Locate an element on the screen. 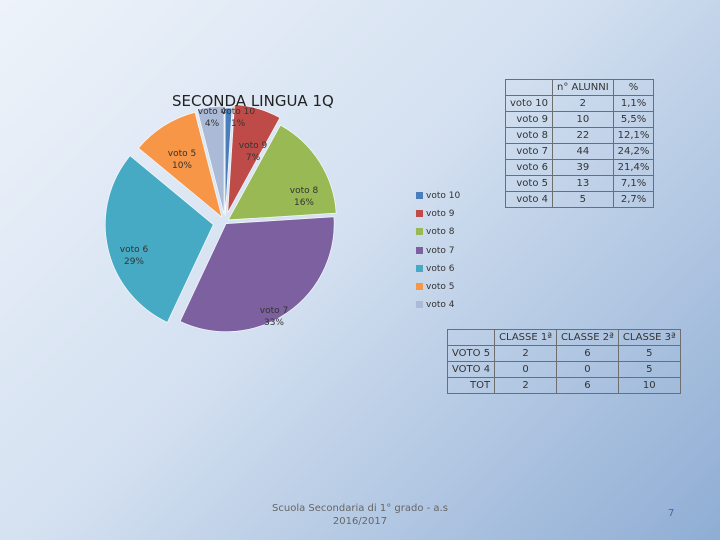 Image resolution: width=720 pixels, height=540 pixels. table-header-cell: CLASSE 3ª is located at coordinates (649, 337).